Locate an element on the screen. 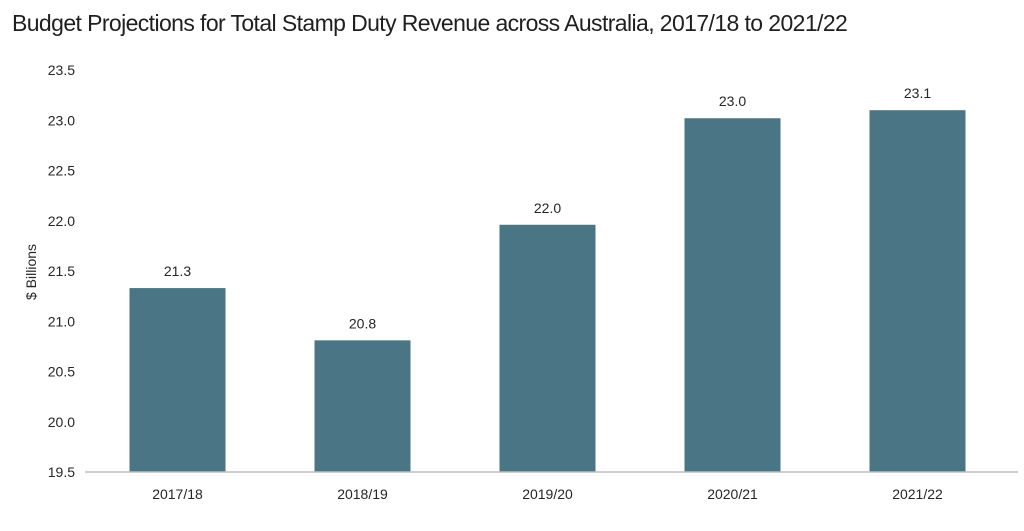  y-tick-label: 23.5 is located at coordinates (61, 70).